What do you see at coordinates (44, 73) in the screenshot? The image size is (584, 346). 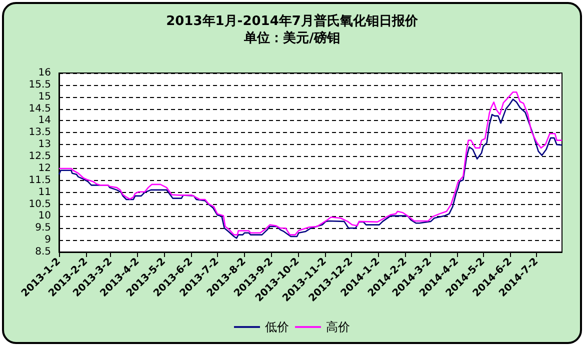 I see `y-tick-label: 16` at bounding box center [44, 73].